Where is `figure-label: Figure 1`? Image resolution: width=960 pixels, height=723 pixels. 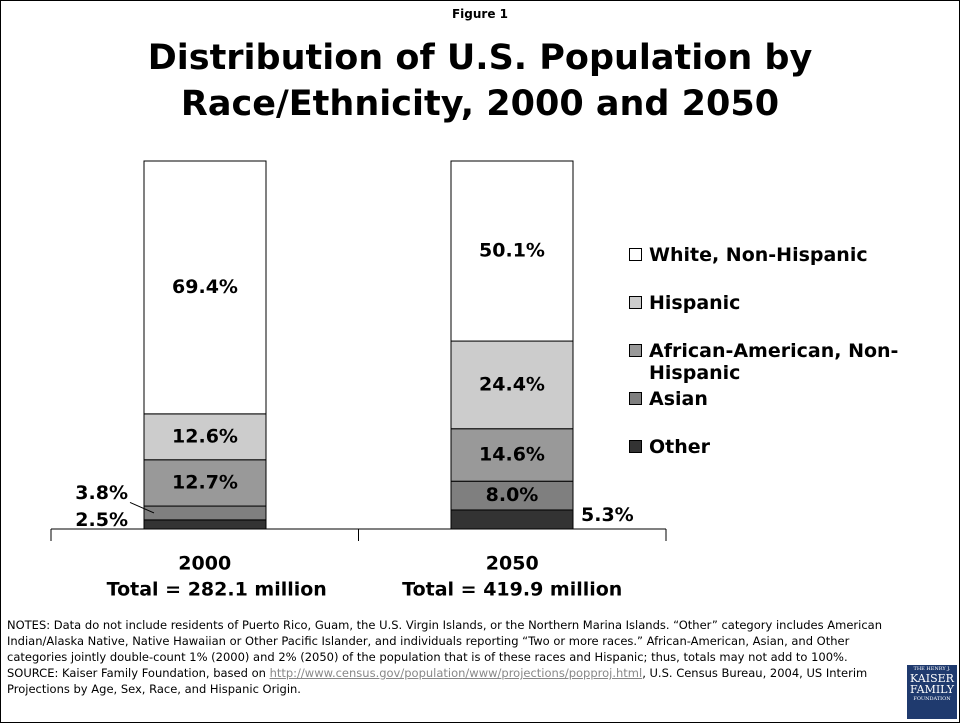 figure-label: Figure 1 is located at coordinates (480, 14).